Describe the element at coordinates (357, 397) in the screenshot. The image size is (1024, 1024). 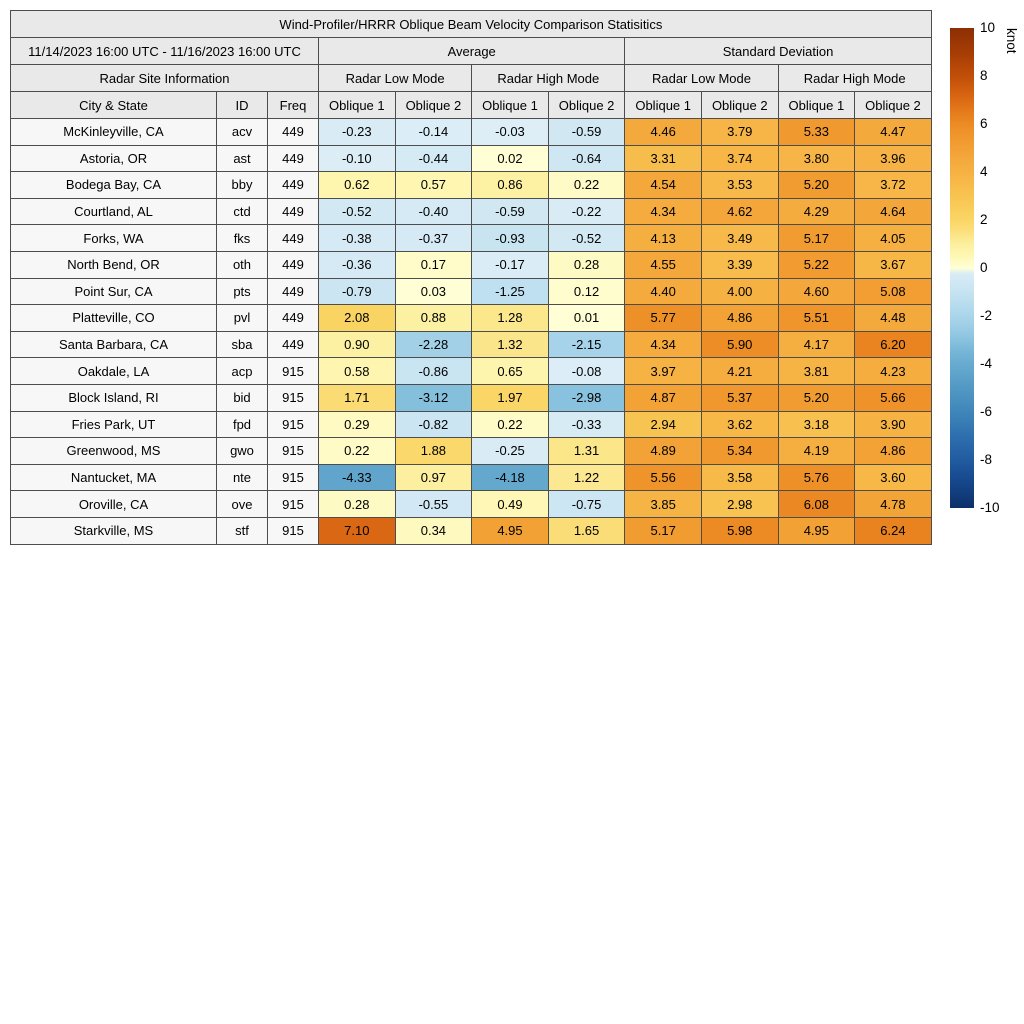
I see `value-cell: 1.71` at that location.